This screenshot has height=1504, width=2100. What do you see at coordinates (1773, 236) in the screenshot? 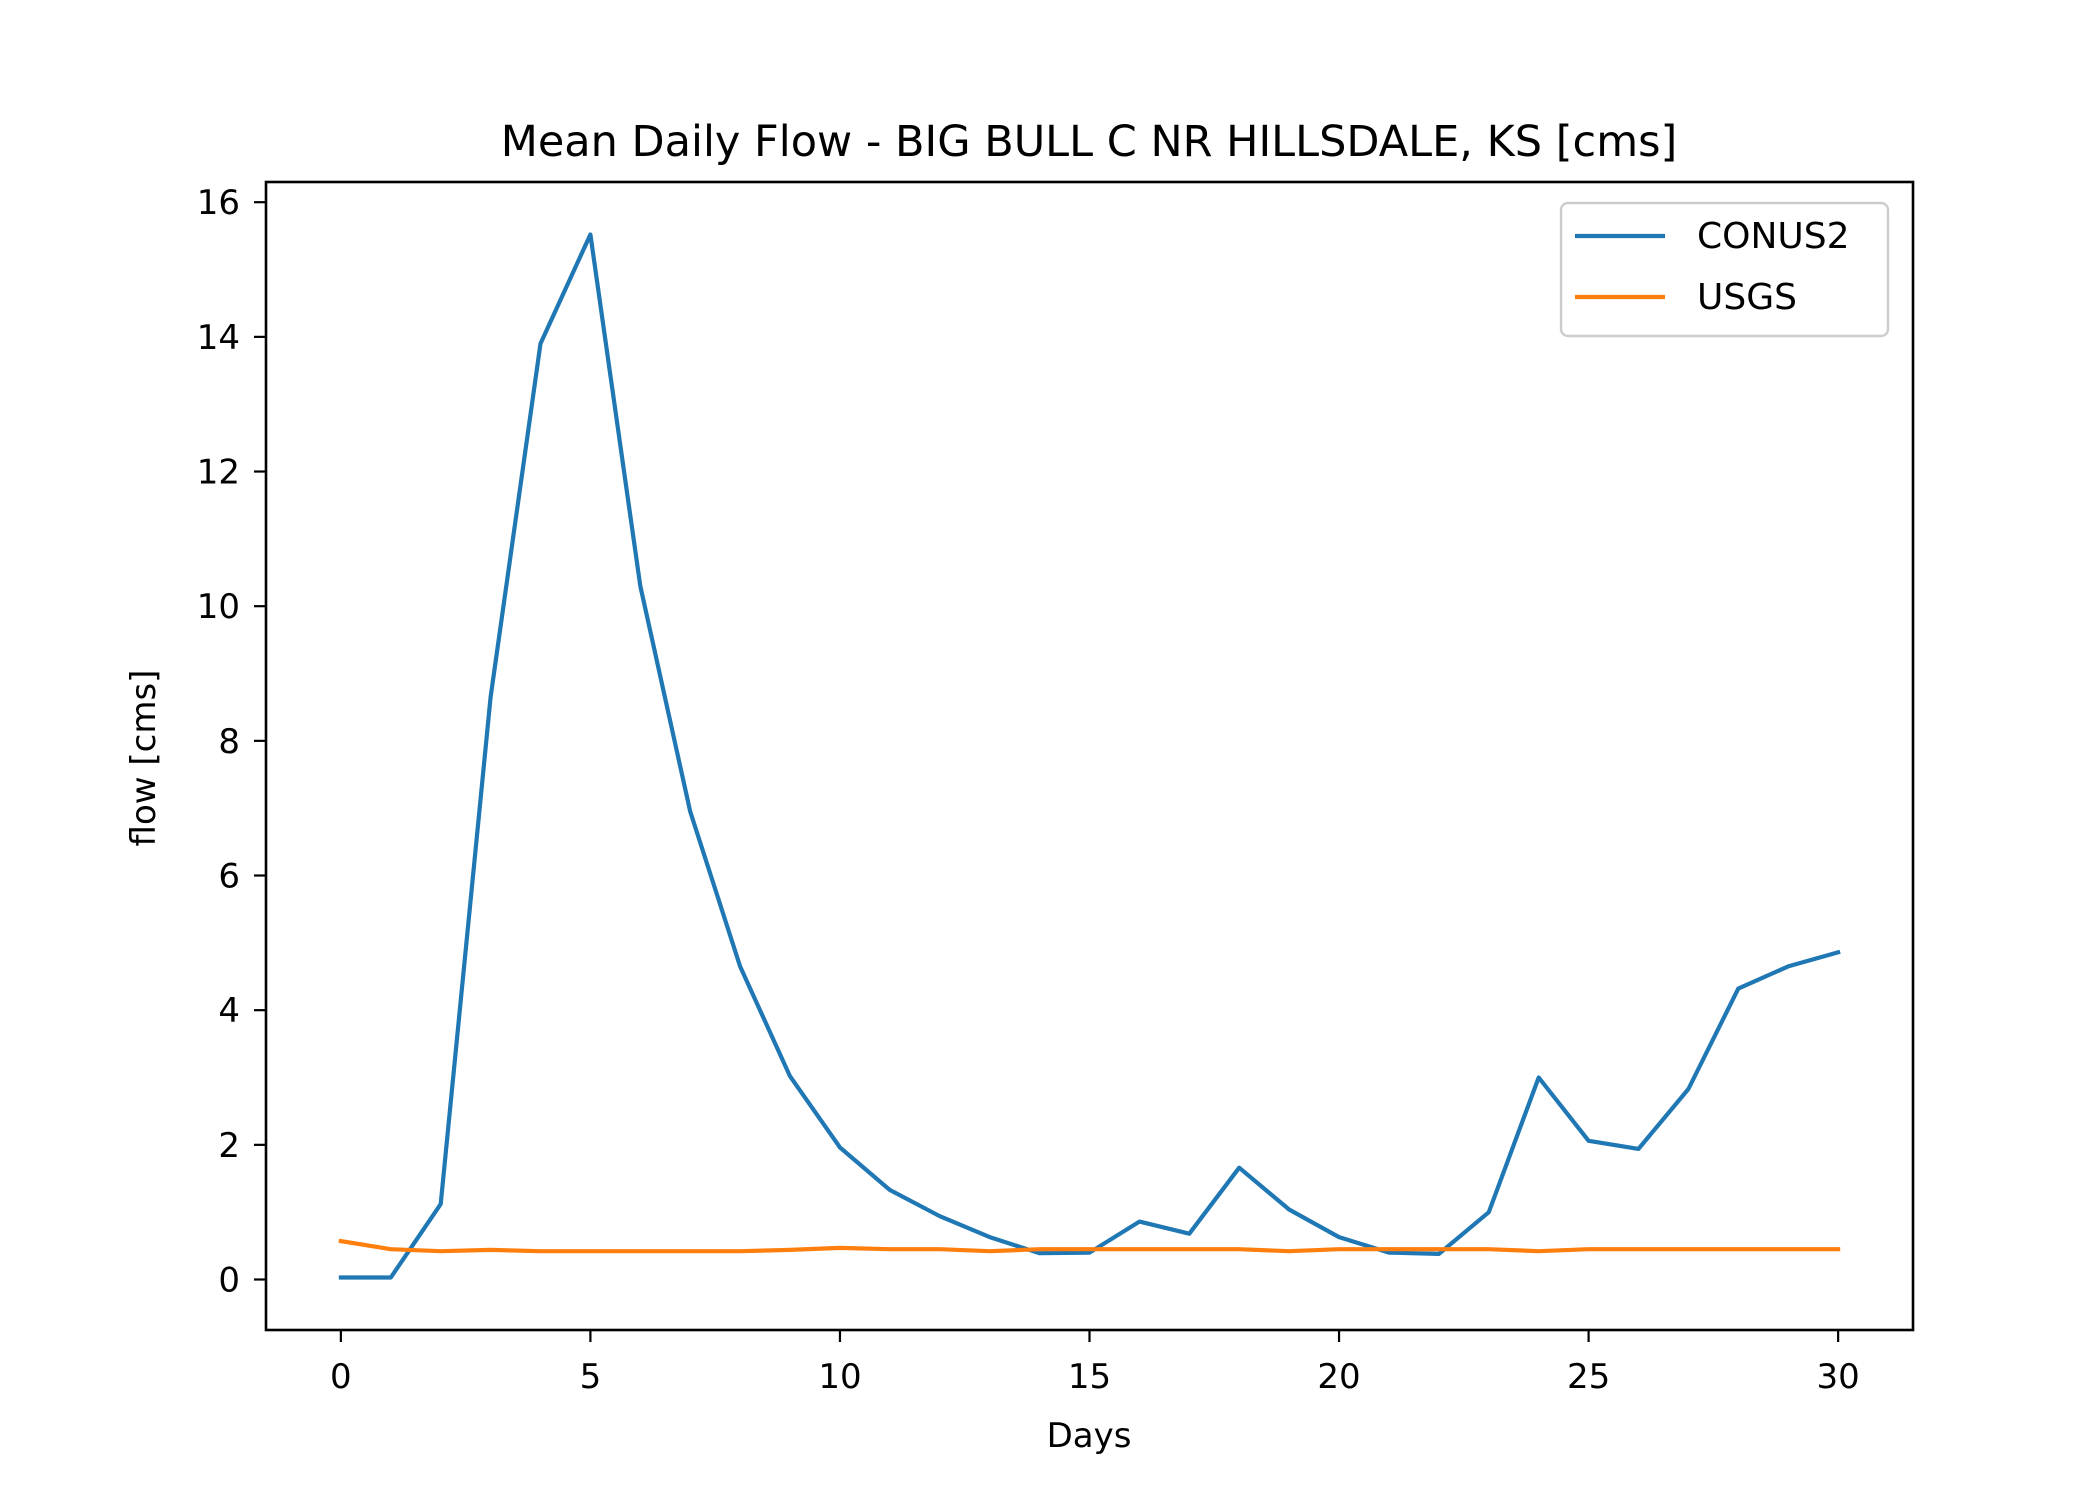
I see `legend-label-conus2: CONUS2` at bounding box center [1773, 236].